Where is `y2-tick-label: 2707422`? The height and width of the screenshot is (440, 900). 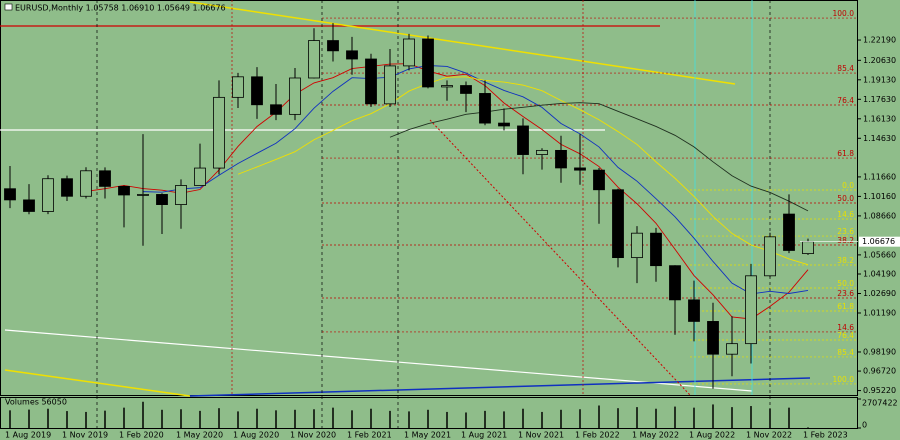 y2-tick-label: 2707422 is located at coordinates (880, 403).